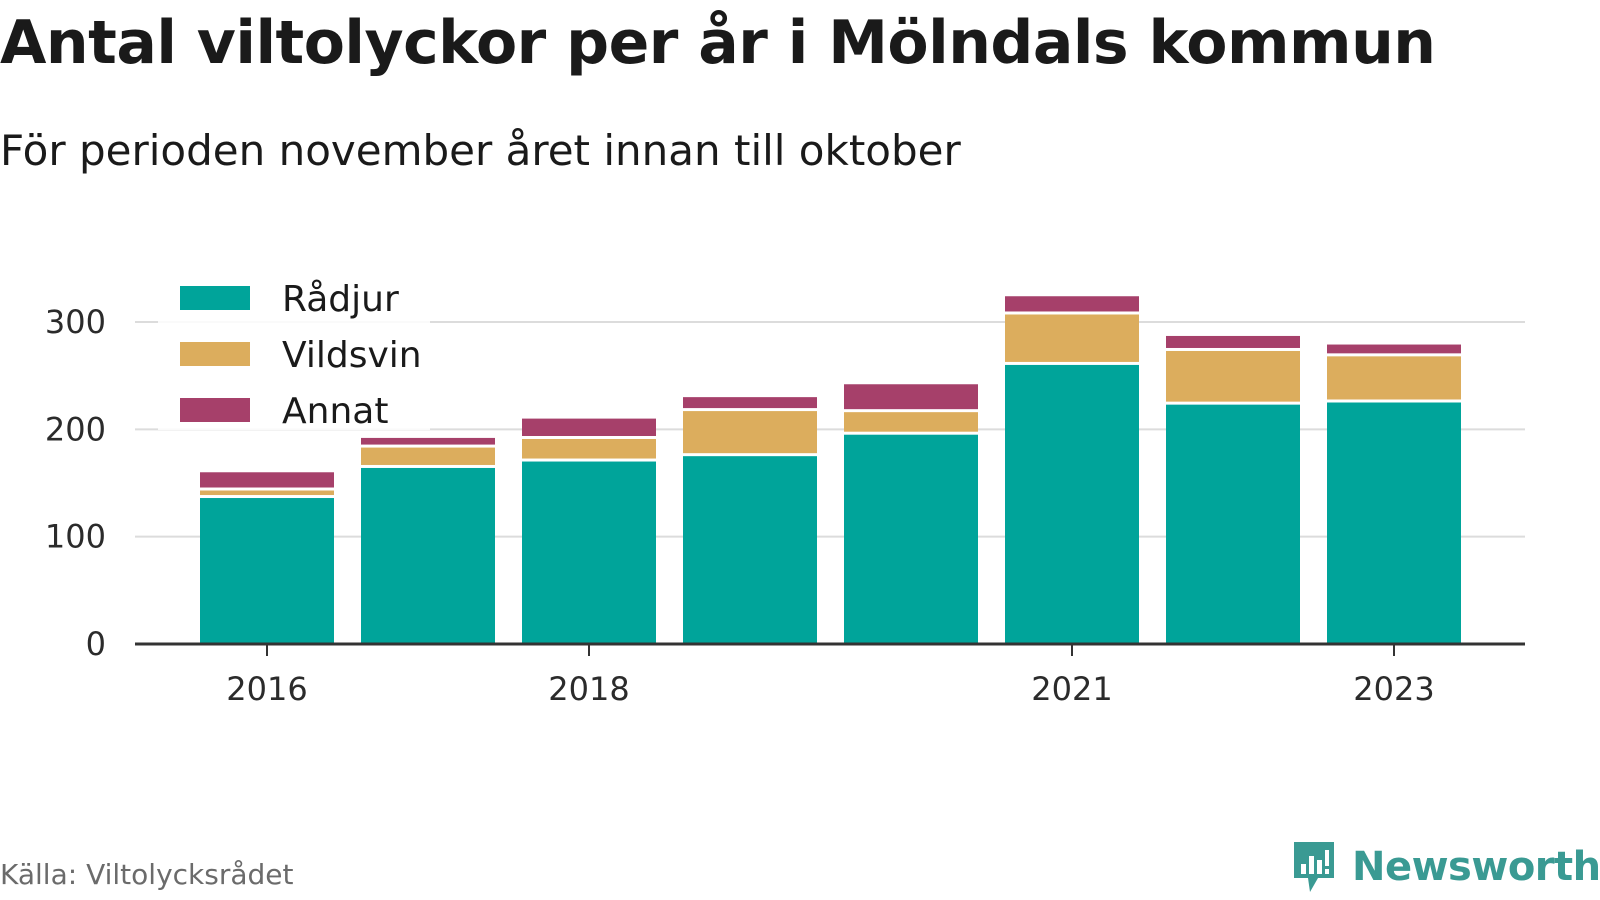 The width and height of the screenshot is (1600, 900). Describe the element at coordinates (1233, 341) in the screenshot. I see `bar-annat-2022` at that location.